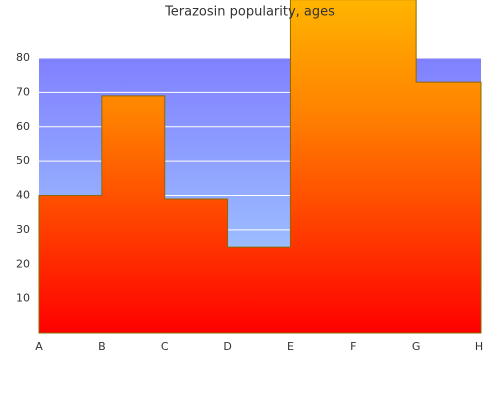  Describe the element at coordinates (23, 195) in the screenshot. I see `y-tick-label: 40` at that location.